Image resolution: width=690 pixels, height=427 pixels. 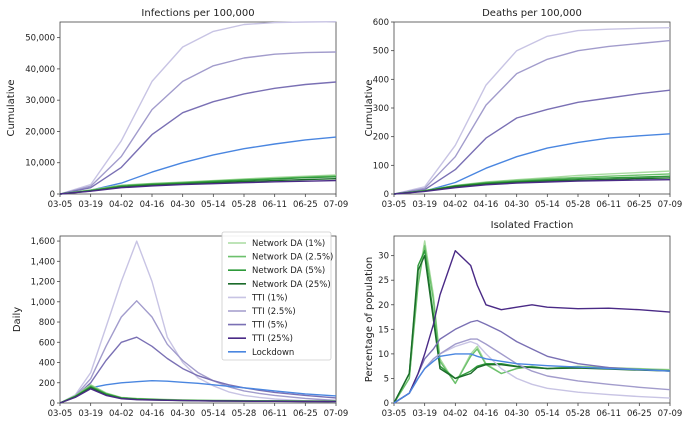 What do you see at coordinates (381, 109) in the screenshot?
I see `y-tick-label: 300` at bounding box center [381, 109].